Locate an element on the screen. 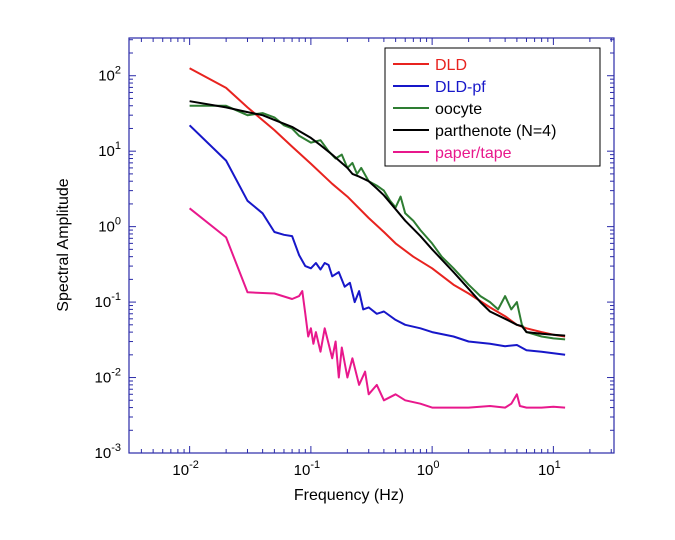 This screenshot has width=675, height=540. y-tick-label: 10⁻³ is located at coordinates (108, 452).